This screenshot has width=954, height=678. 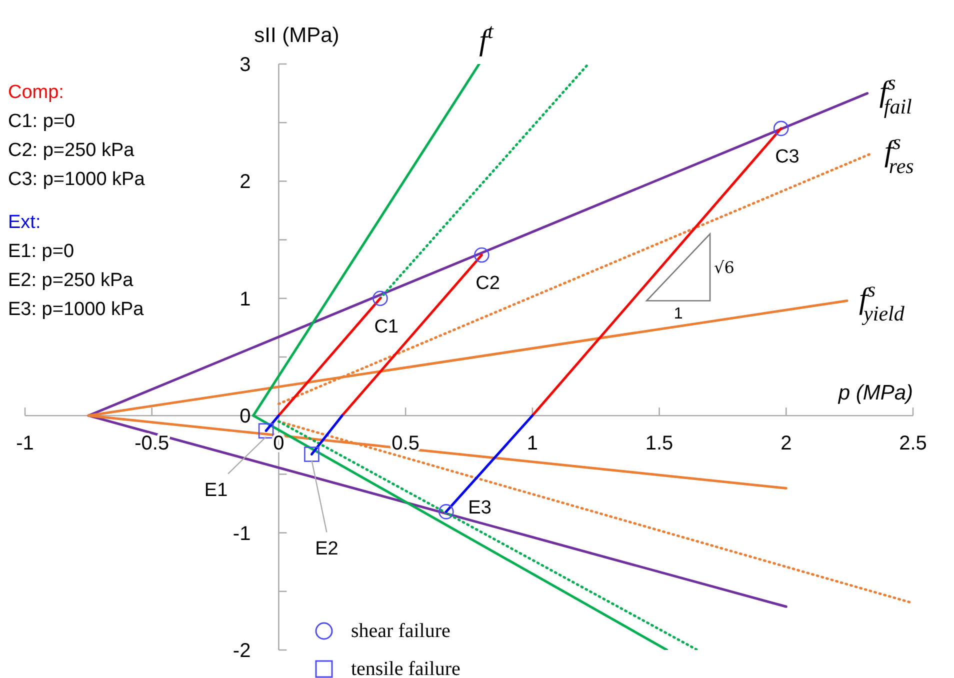 I want to click on annotation: C3: p=1000 kPa, so click(x=76, y=180).